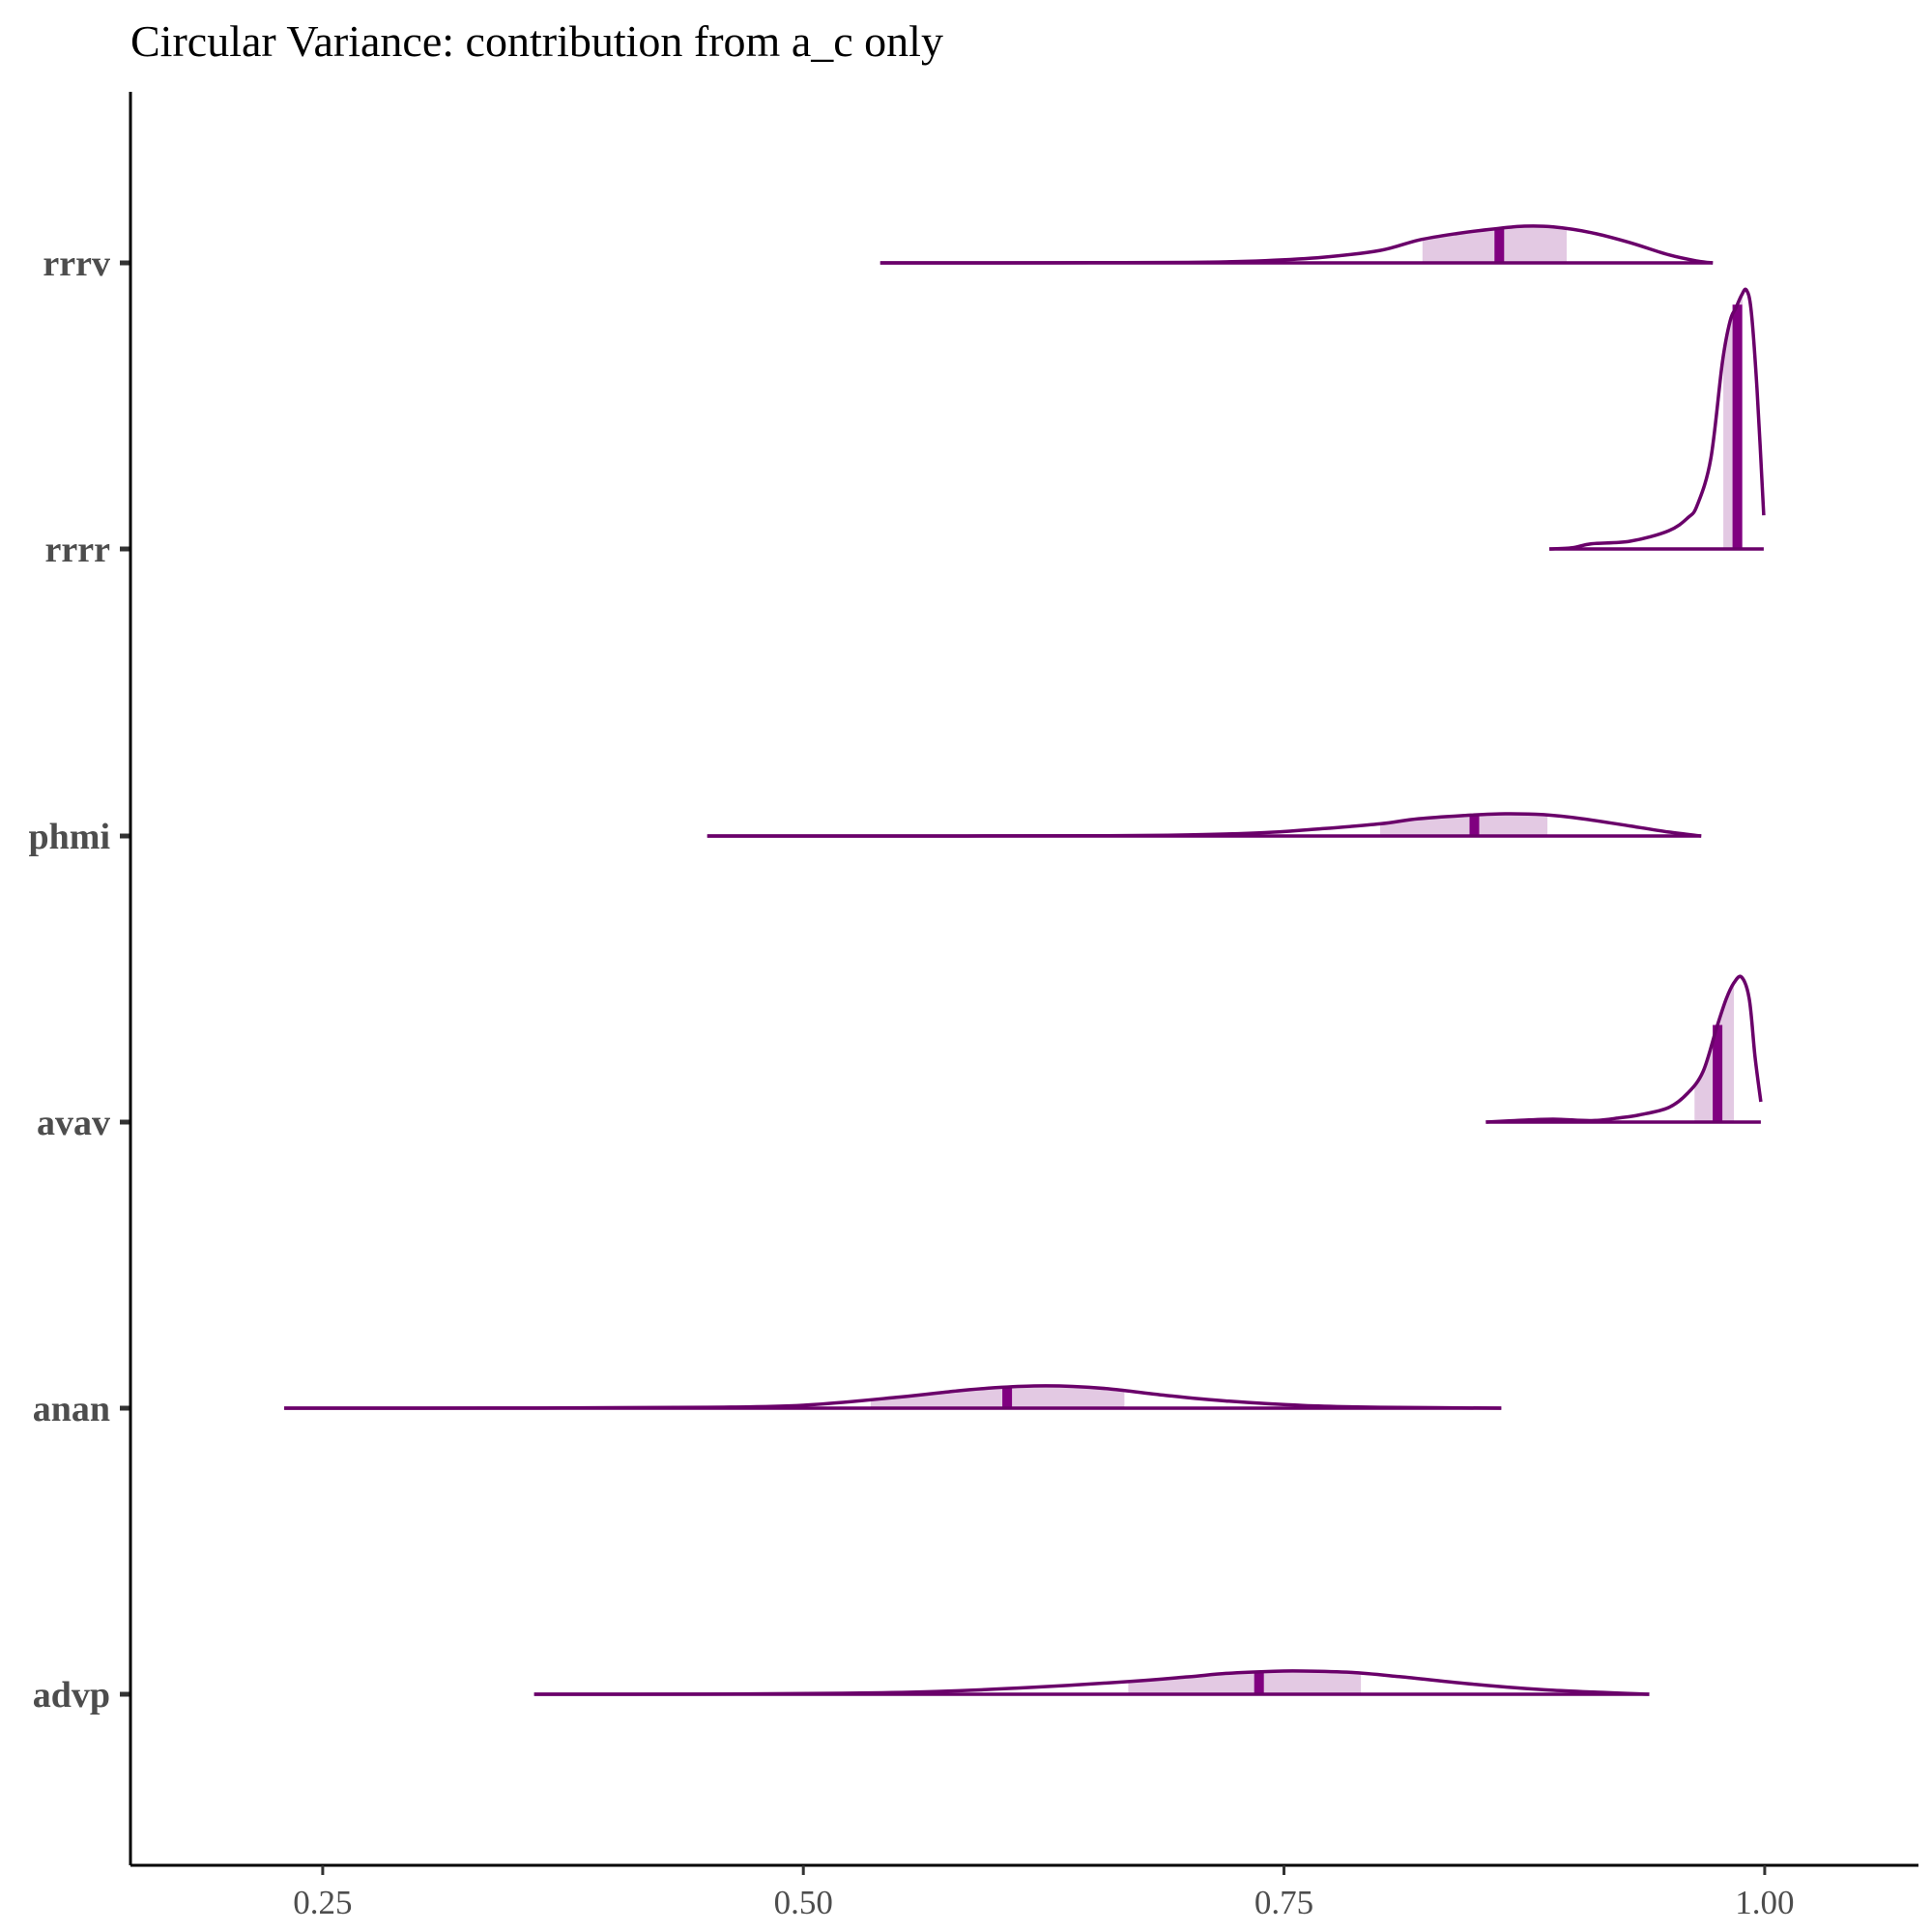 This screenshot has width=1932, height=1932. Describe the element at coordinates (1718, 1073) in the screenshot. I see `median-avav` at that location.